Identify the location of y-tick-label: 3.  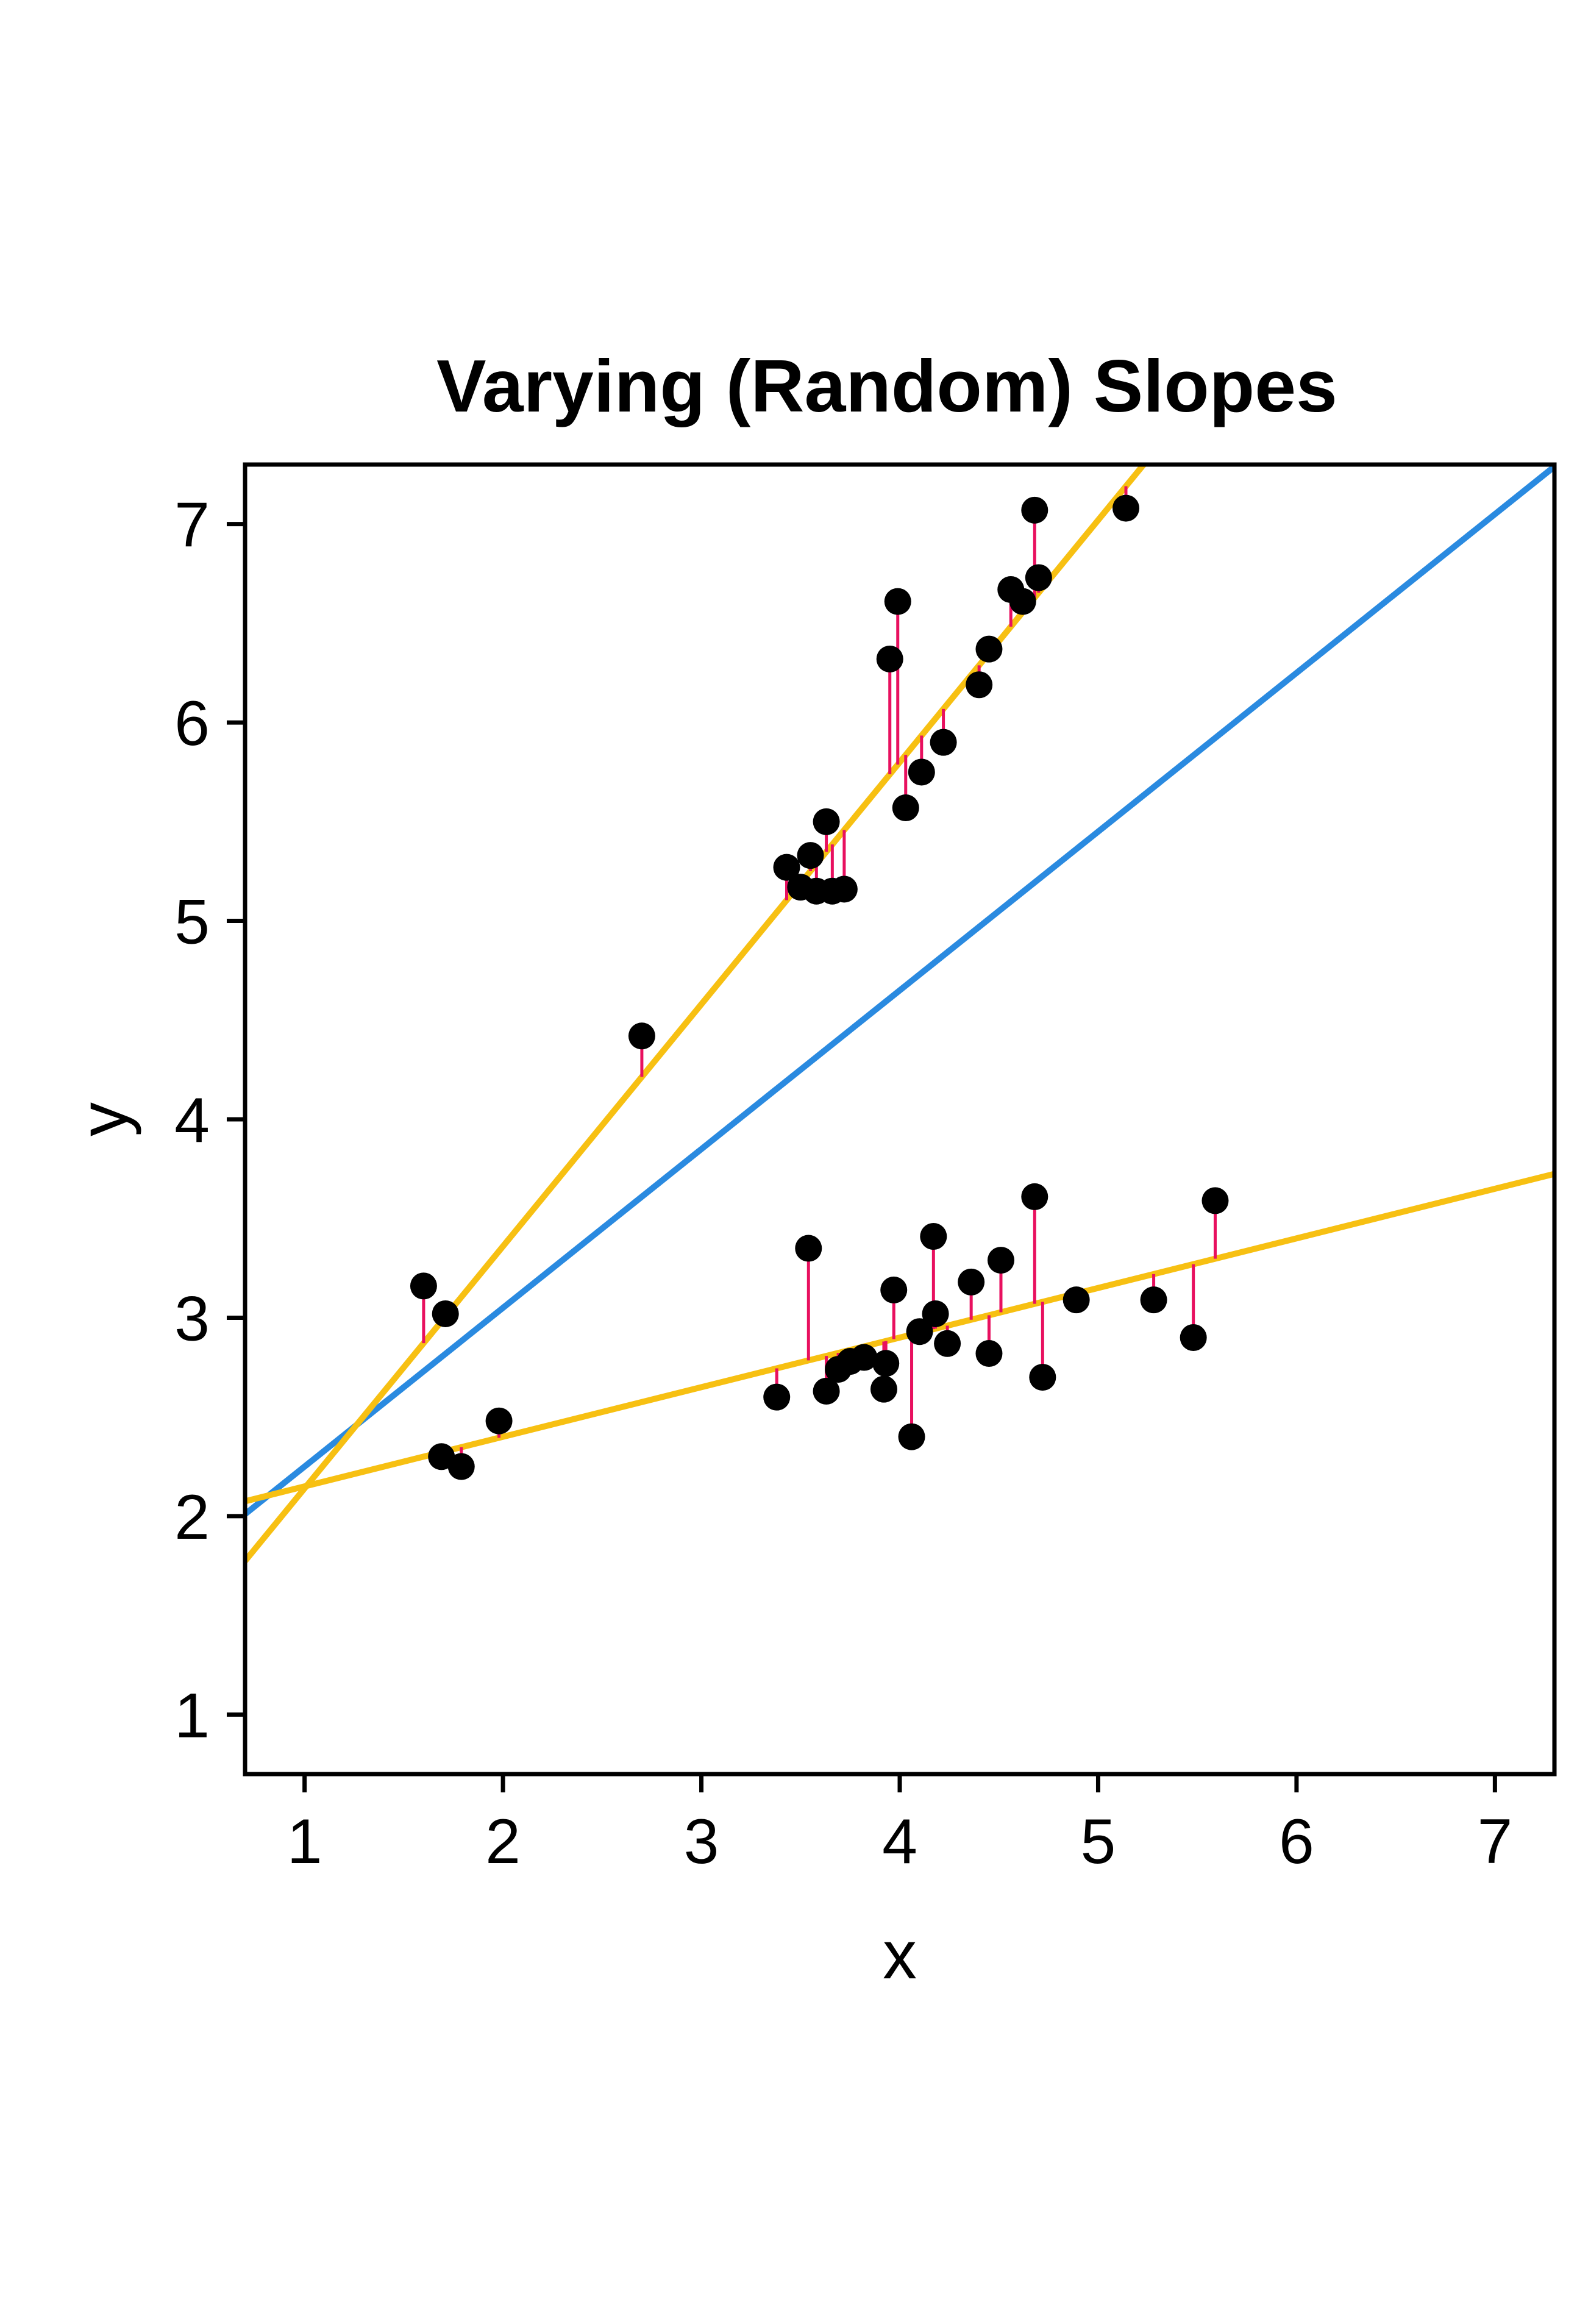
(192, 1319).